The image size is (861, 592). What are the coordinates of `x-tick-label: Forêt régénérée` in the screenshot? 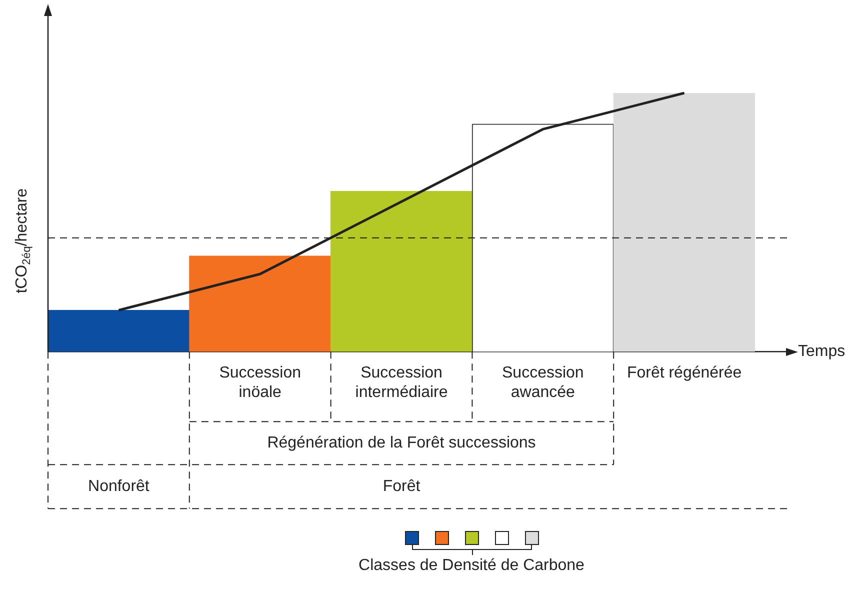 It's located at (684, 373).